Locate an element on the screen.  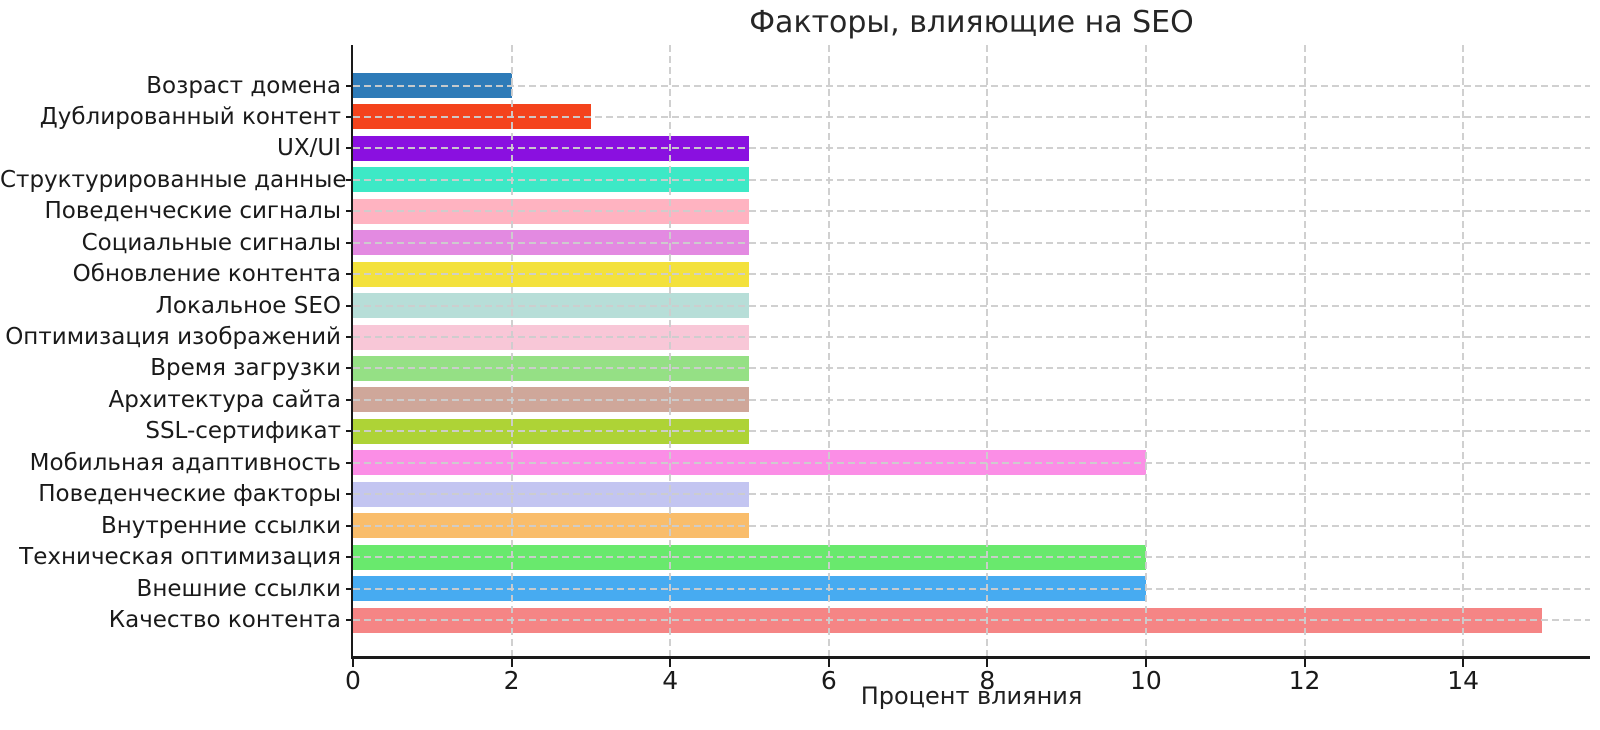
y-tick-label: Внутренние ссылки is located at coordinates (220, 525).